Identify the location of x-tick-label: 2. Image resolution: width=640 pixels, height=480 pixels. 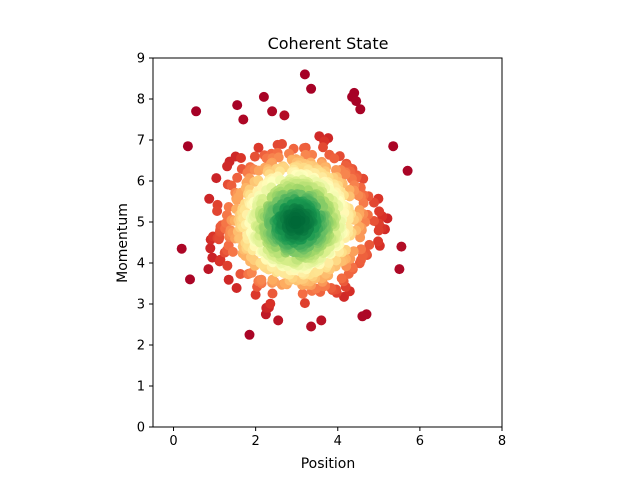
(256, 441).